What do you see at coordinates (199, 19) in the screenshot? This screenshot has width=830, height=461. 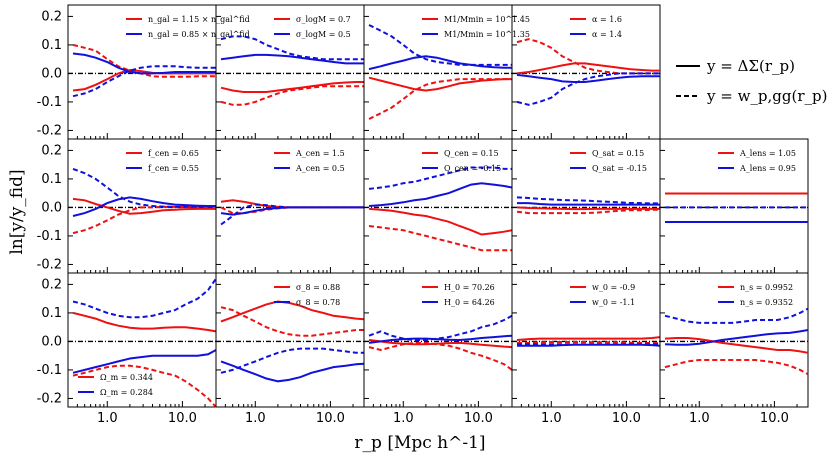 I see `legend-label-red: n_gal = 1.15 × n_gal^fid` at bounding box center [199, 19].